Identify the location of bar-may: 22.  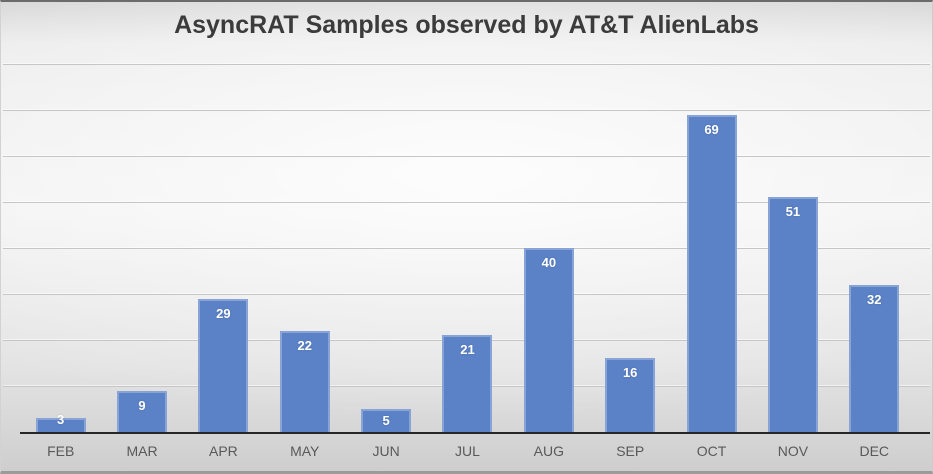
(304, 381).